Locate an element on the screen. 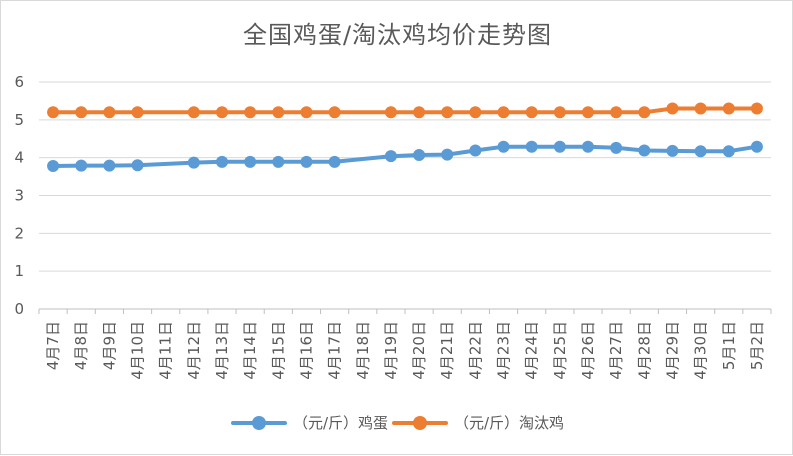  x-tick-label: 4月7日 is located at coordinates (53, 345).